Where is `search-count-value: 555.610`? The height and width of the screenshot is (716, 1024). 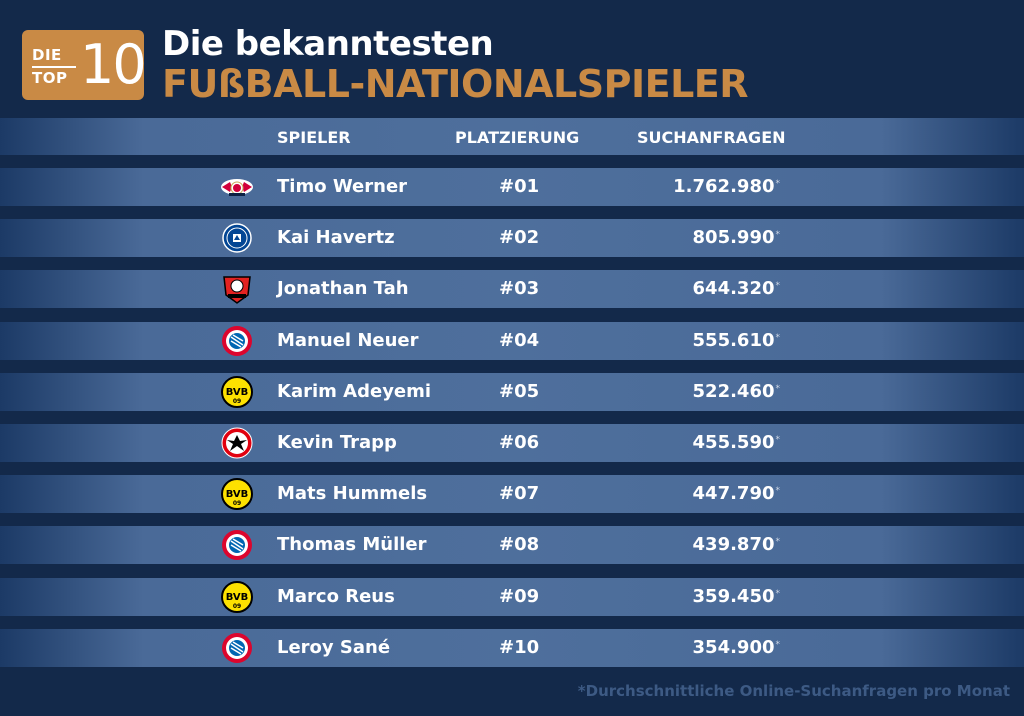 search-count-value: 555.610 is located at coordinates (733, 340).